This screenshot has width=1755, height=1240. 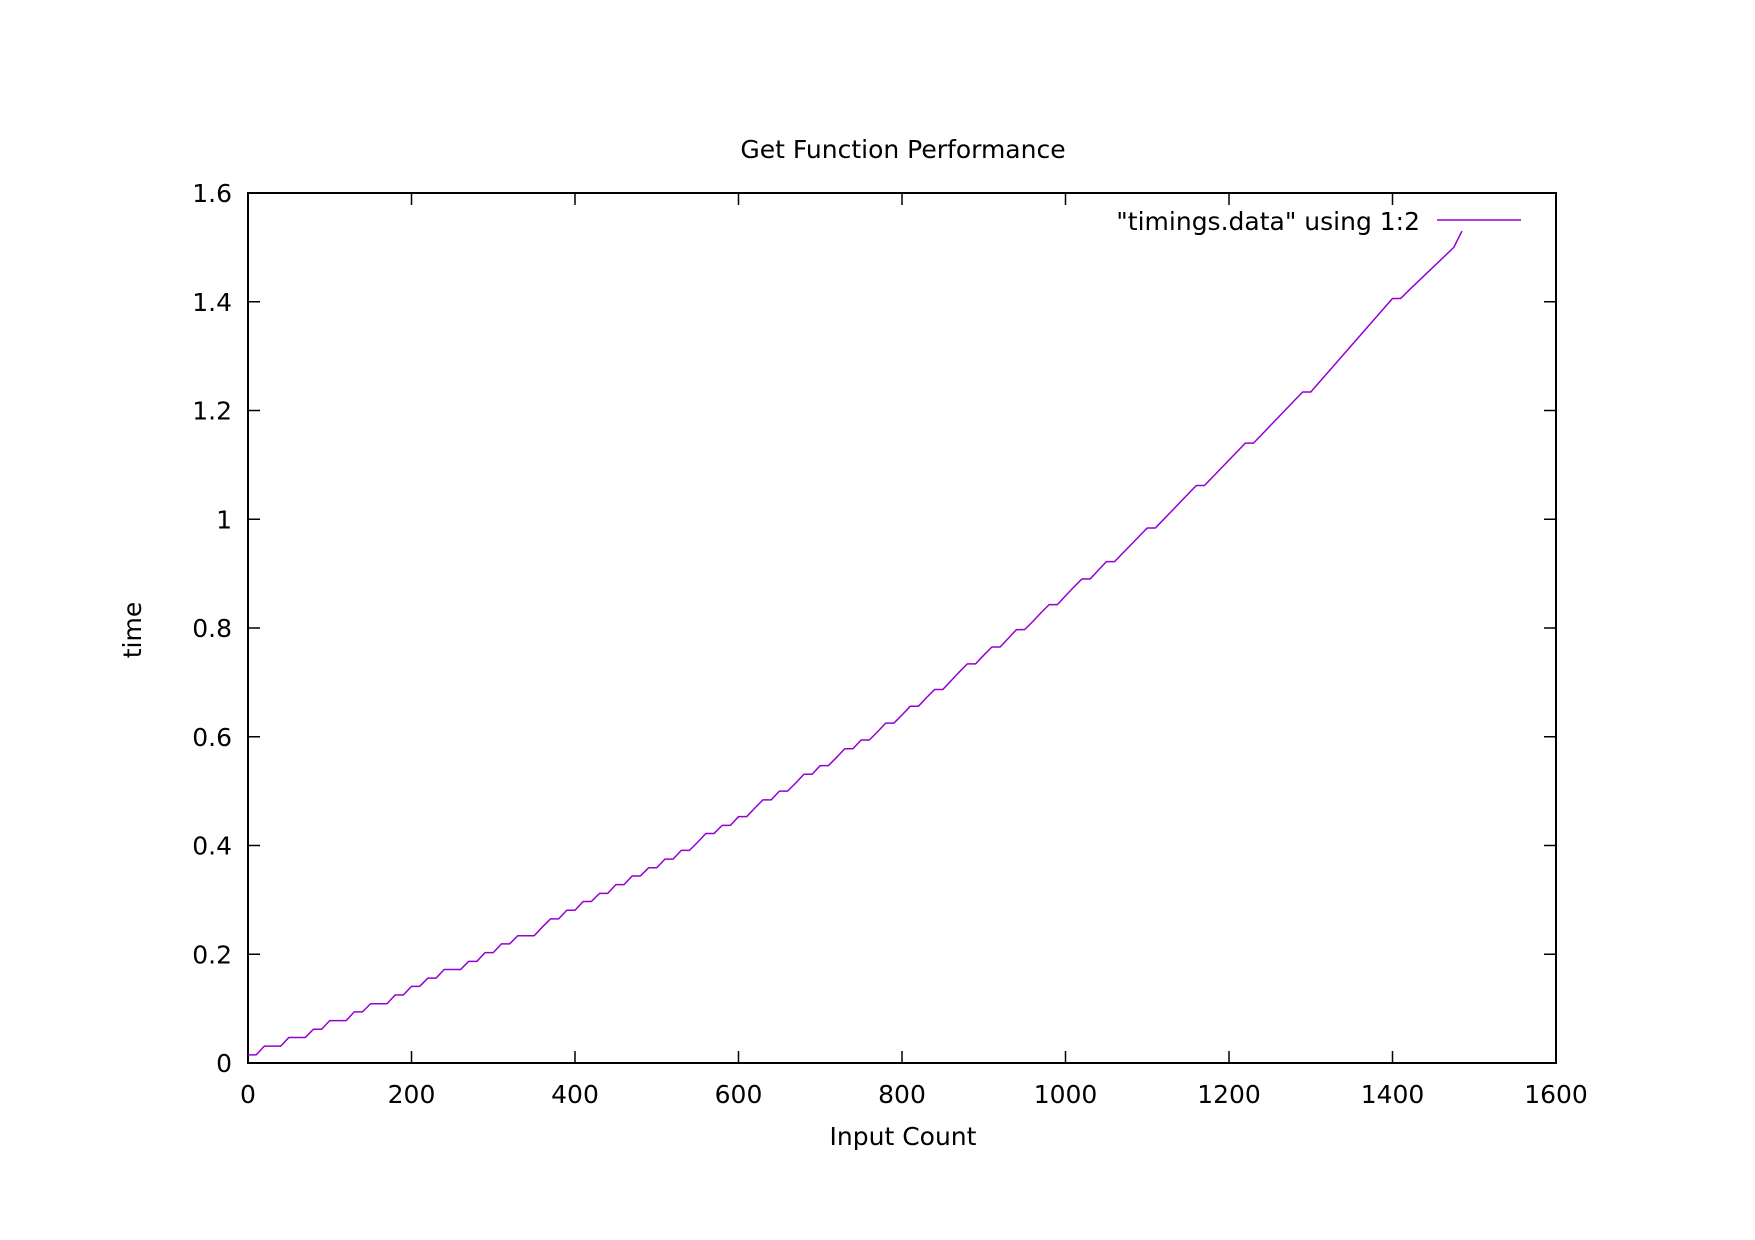 What do you see at coordinates (902, 1094) in the screenshot?
I see `x-tick-label: 800` at bounding box center [902, 1094].